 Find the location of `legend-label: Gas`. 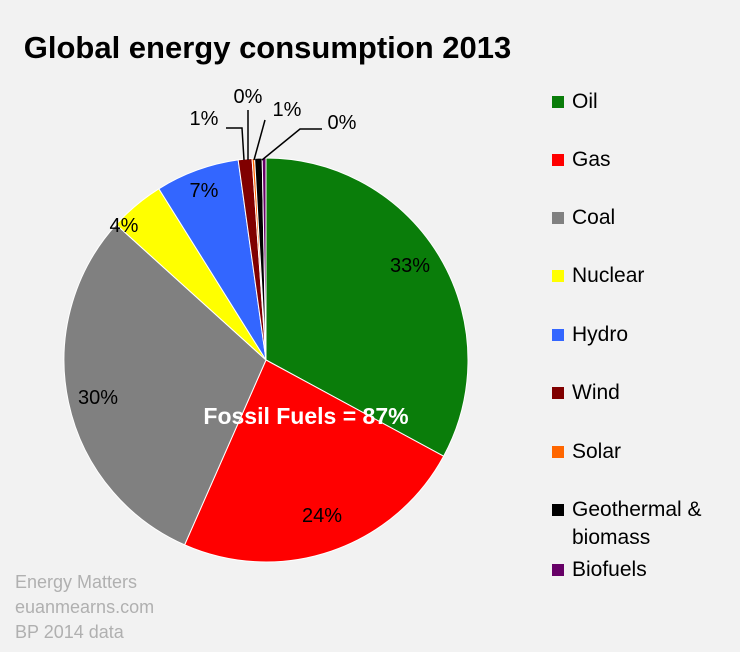

legend-label: Gas is located at coordinates (591, 159).